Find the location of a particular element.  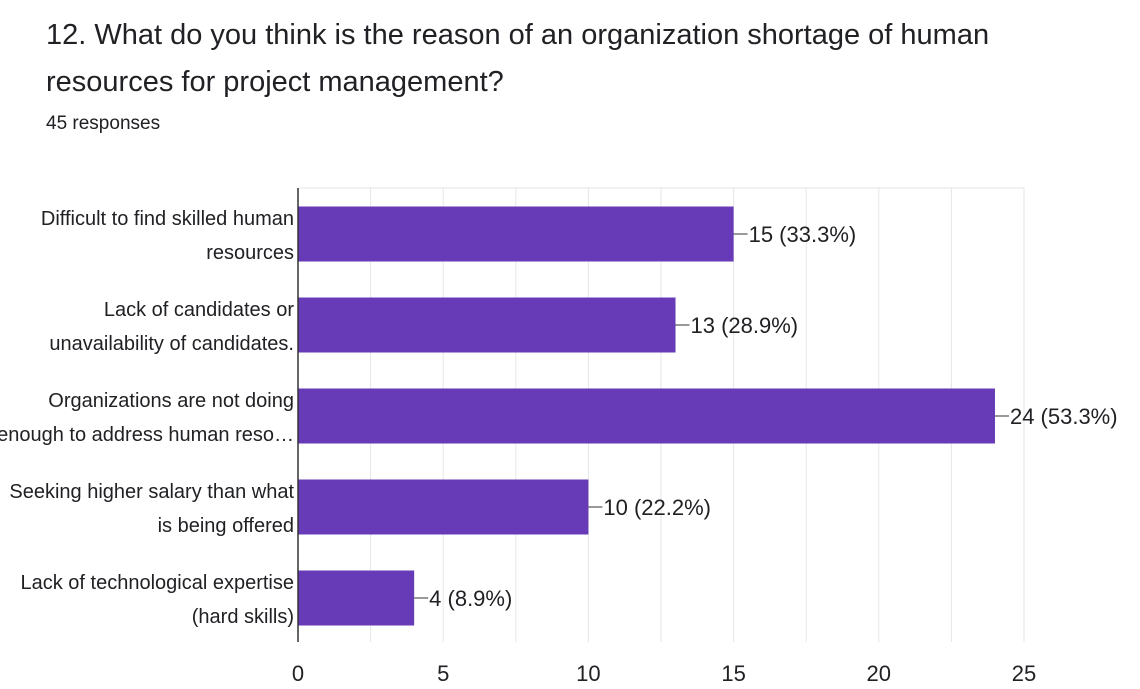

category-label: unavailability of candidates. is located at coordinates (171, 344).